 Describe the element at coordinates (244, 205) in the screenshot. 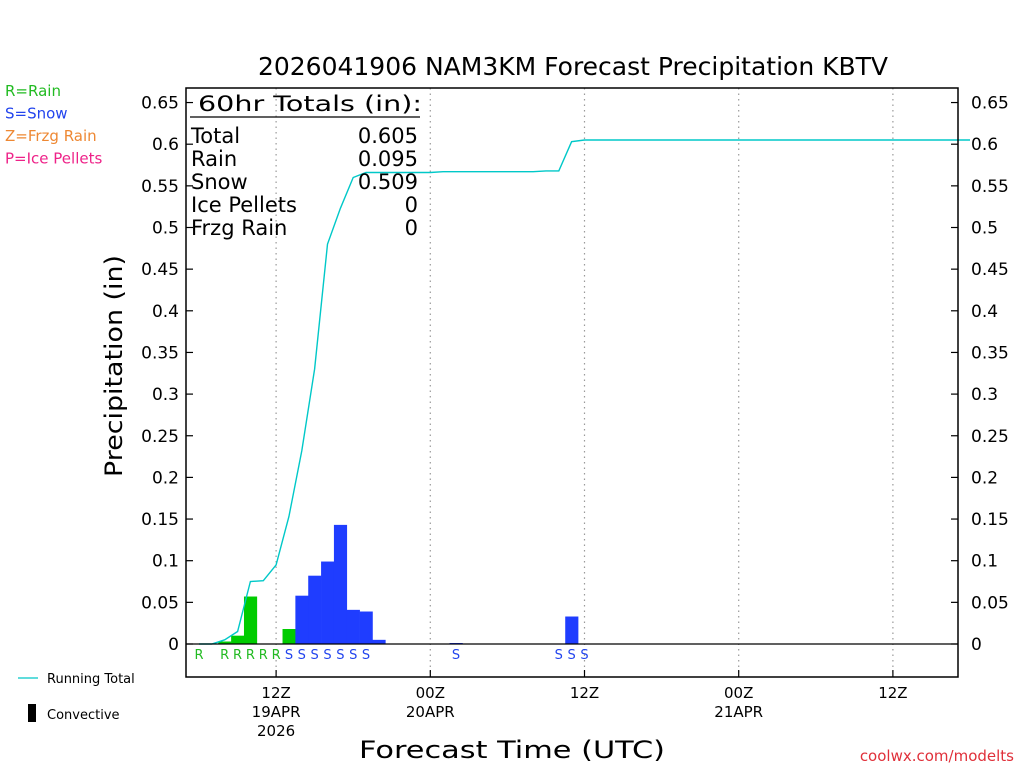

I see `totals-label: Ice Pellets` at that location.